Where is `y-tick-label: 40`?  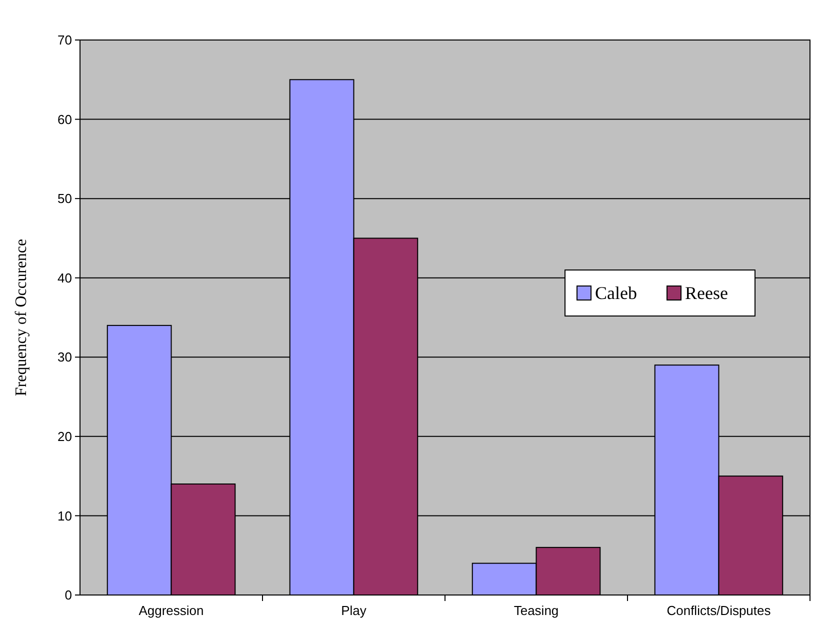
y-tick-label: 40 is located at coordinates (65, 278).